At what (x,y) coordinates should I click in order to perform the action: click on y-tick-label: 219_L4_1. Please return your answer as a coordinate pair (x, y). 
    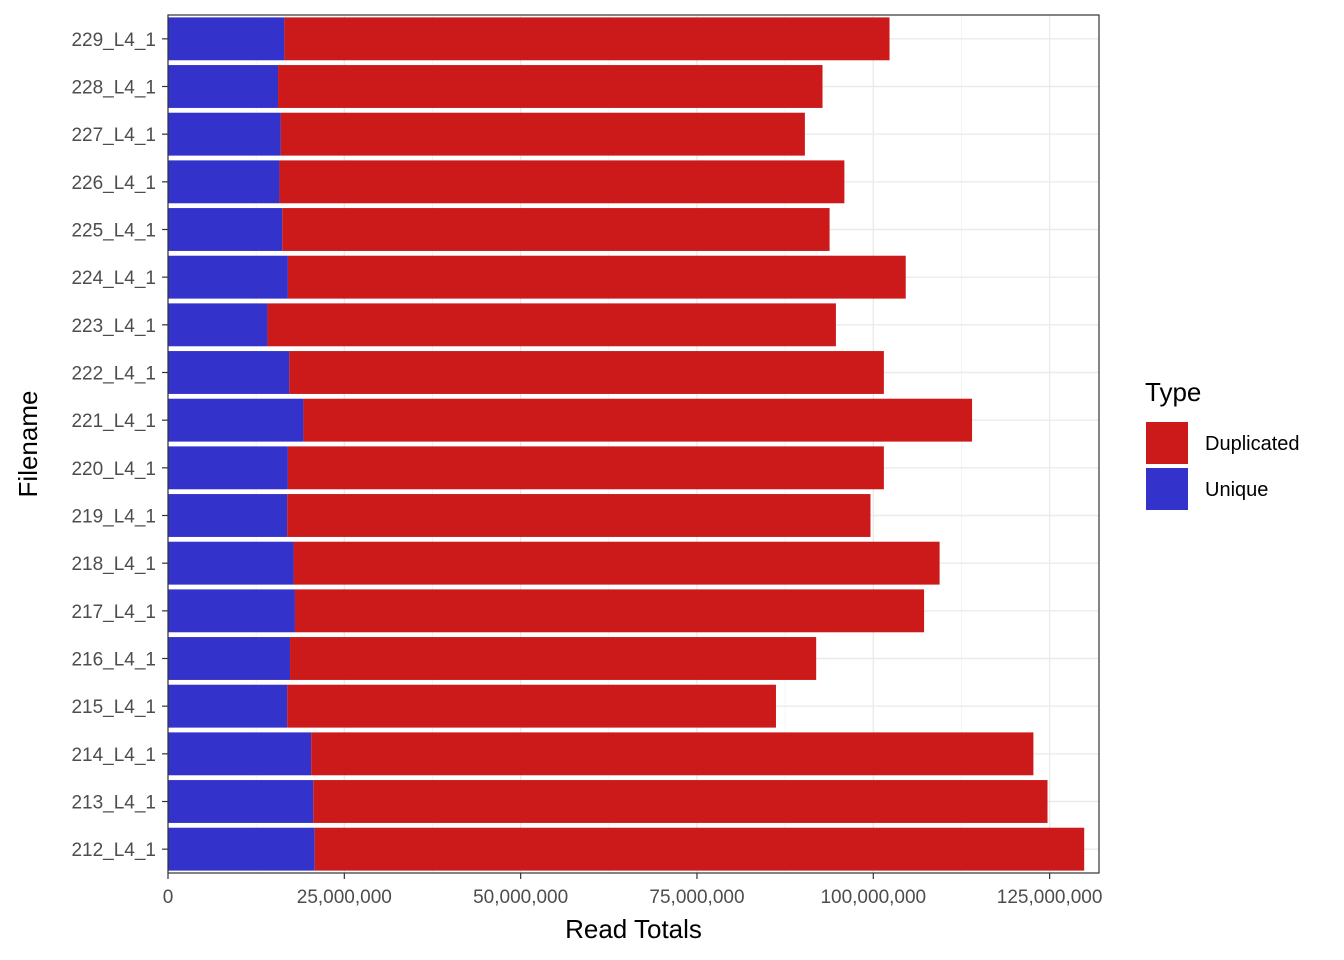
    Looking at the image, I should click on (113, 517).